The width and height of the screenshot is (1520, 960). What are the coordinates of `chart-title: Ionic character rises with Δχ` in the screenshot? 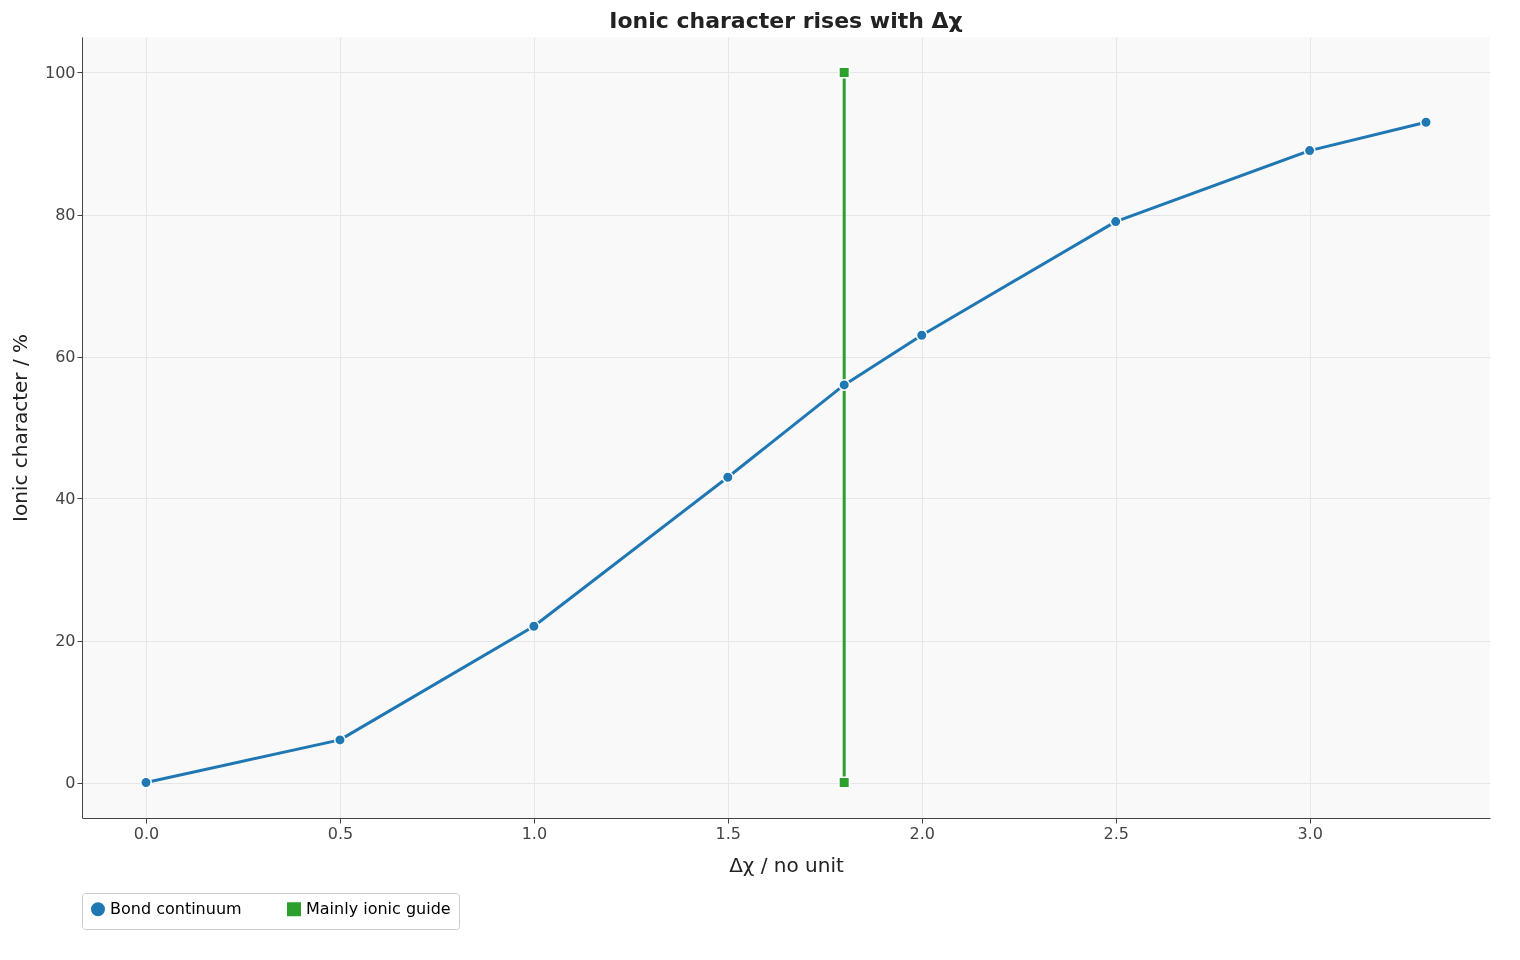 It's located at (786, 20).